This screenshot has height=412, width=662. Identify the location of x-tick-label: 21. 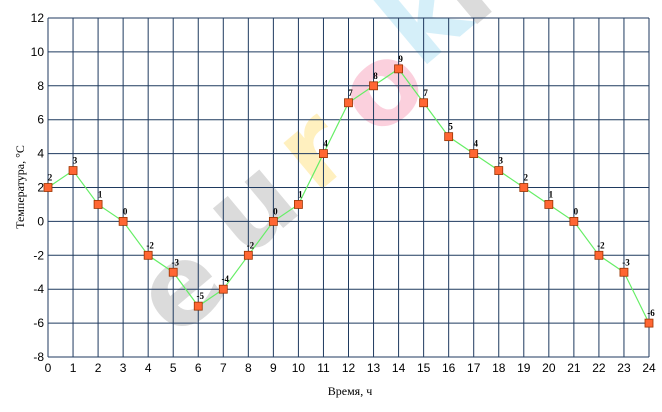
(574, 368).